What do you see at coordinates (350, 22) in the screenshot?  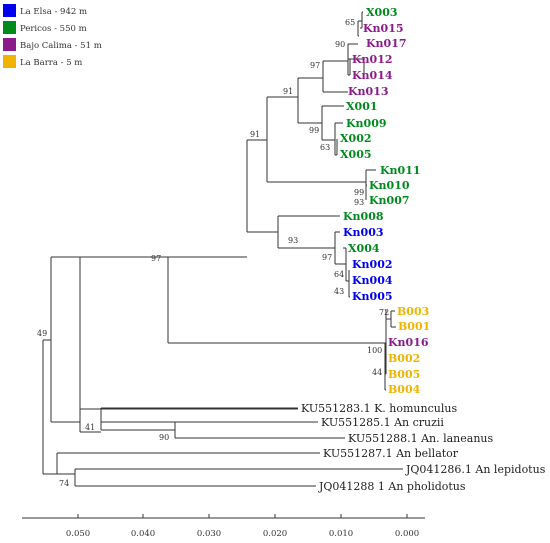 I see `bootstrap-value: 65` at bounding box center [350, 22].